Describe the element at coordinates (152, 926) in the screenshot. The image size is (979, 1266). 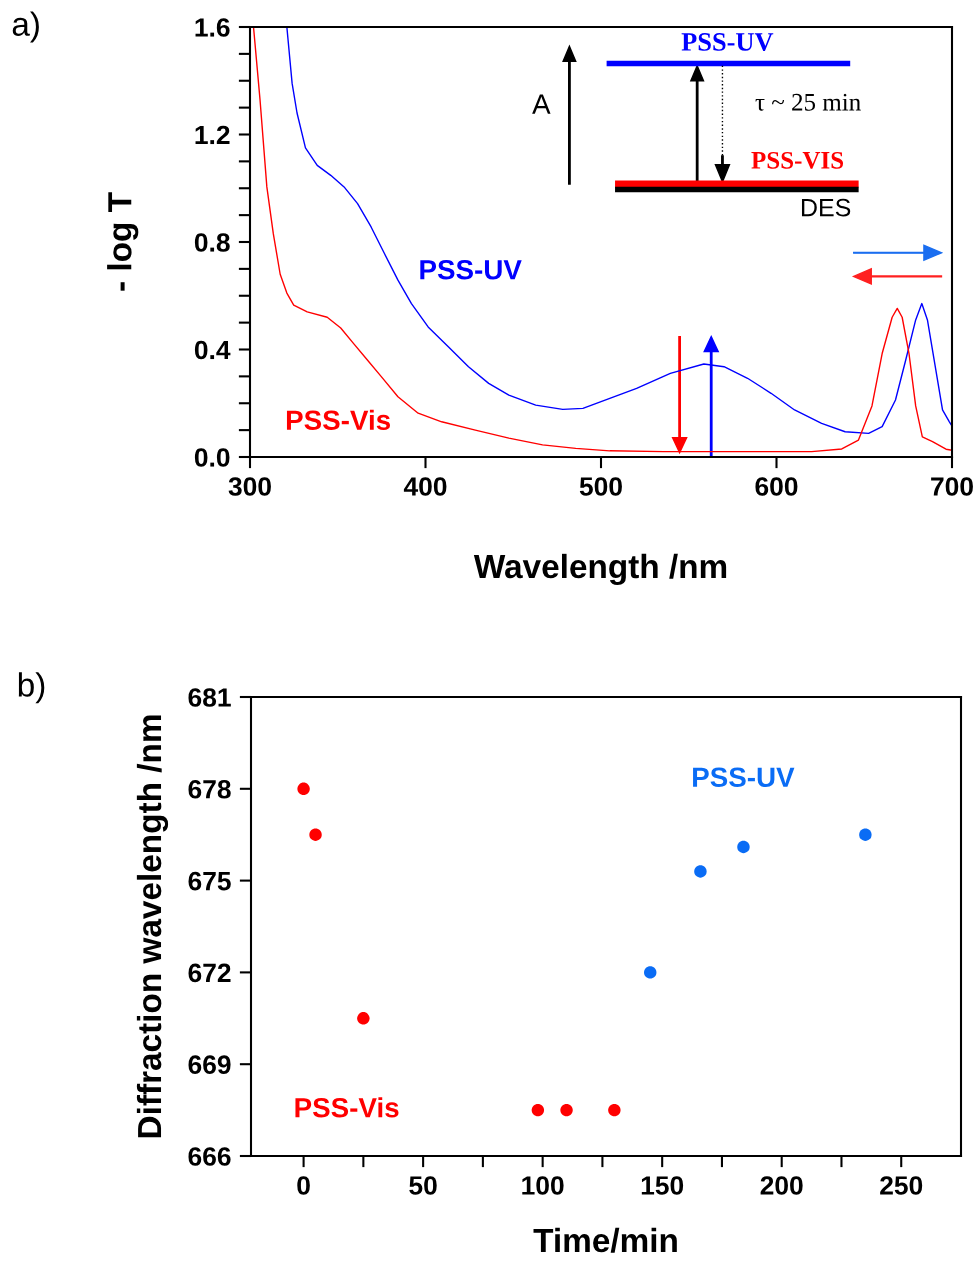
I see `y-axis-title: Diffraction wavelength /nm` at that location.